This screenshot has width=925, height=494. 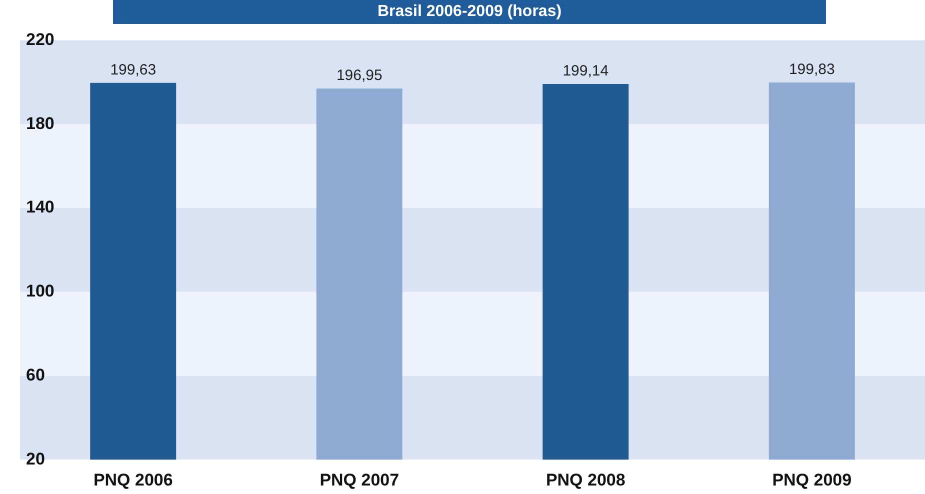 I want to click on data-label: 199,83, so click(x=811, y=69).